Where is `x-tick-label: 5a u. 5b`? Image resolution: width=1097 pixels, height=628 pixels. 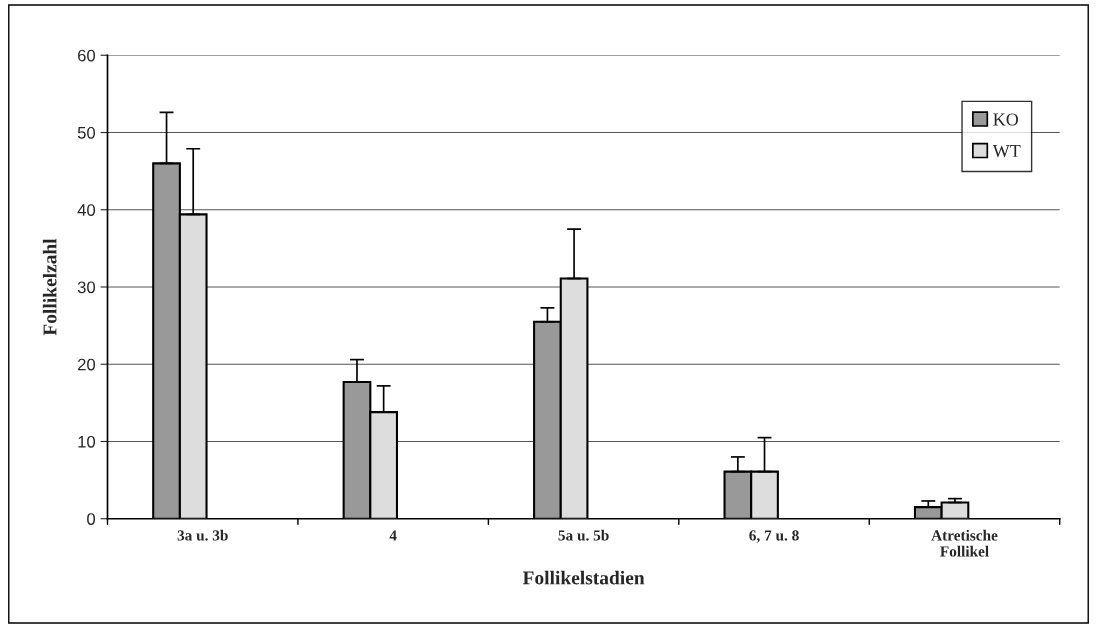 x-tick-label: 5a u. 5b is located at coordinates (583, 535).